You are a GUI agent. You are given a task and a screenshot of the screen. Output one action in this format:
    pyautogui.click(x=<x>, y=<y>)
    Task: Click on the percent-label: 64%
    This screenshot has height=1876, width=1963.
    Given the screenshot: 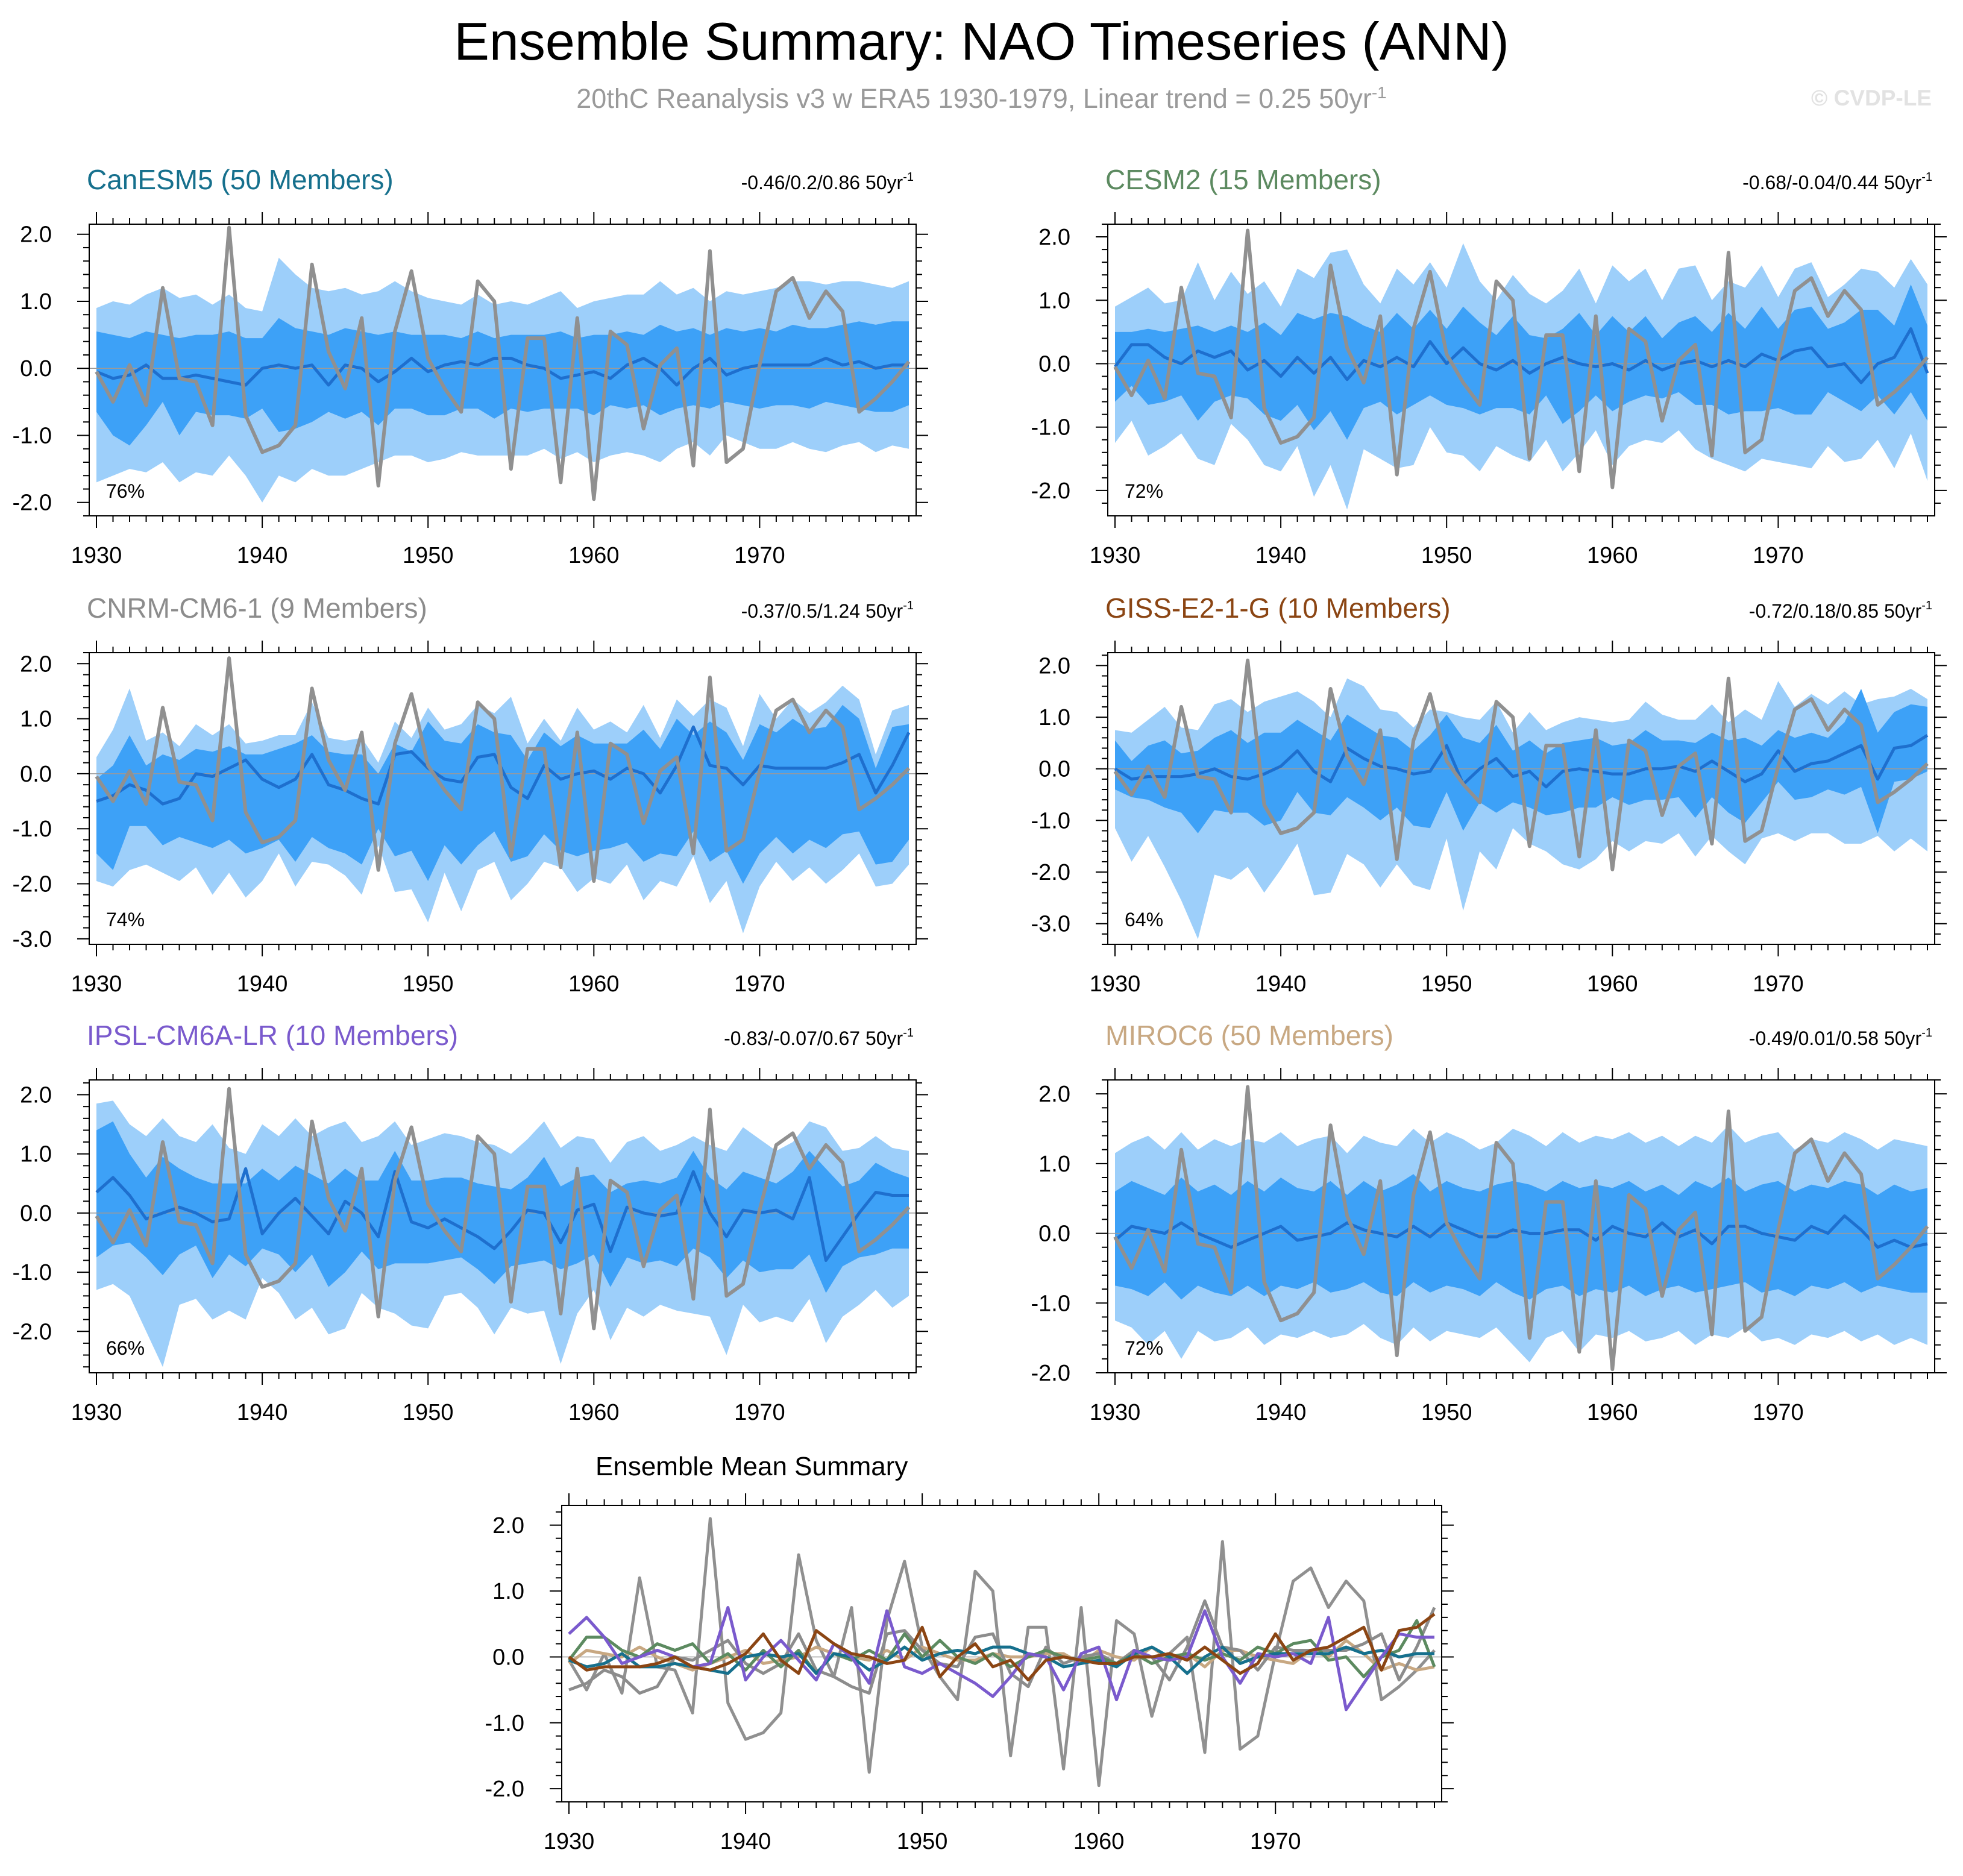 What is the action you would take?
    pyautogui.click(x=1144, y=919)
    